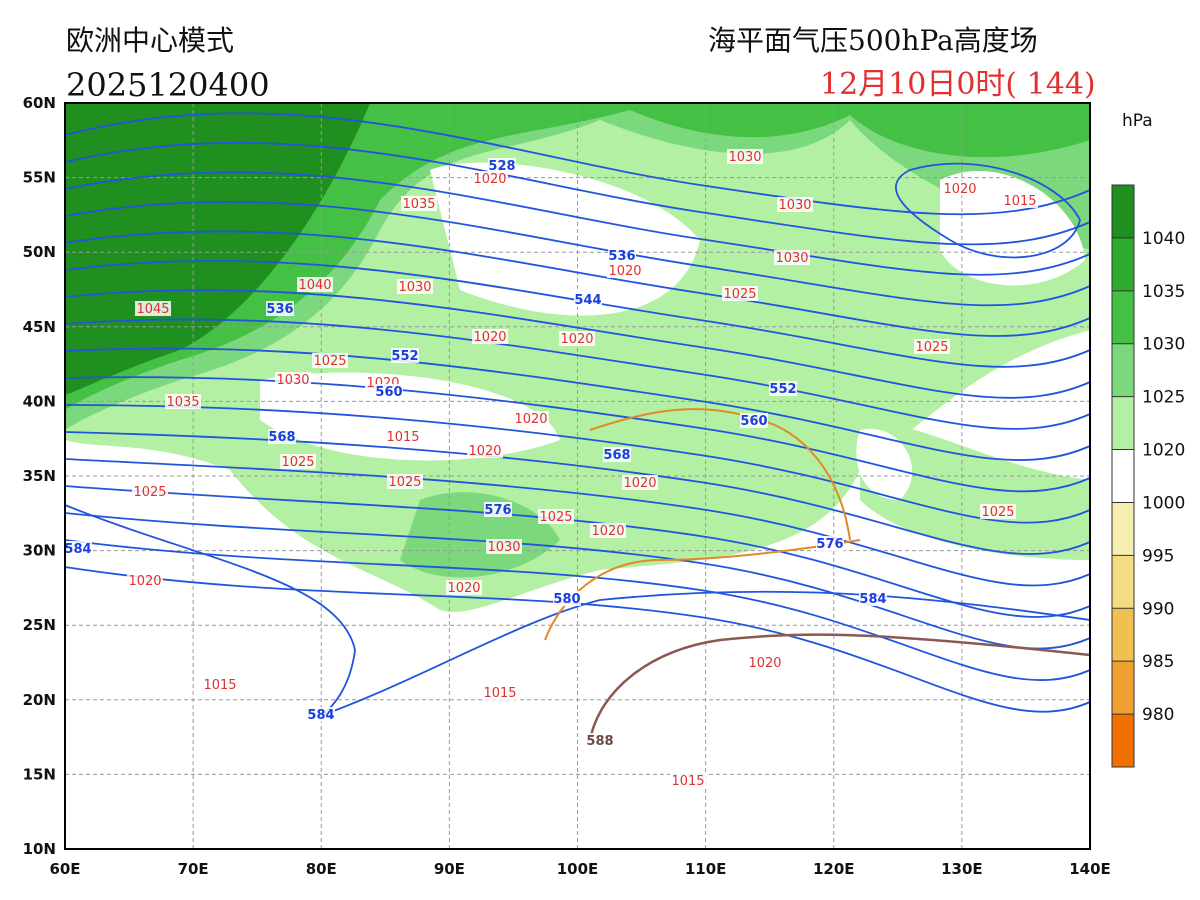 The height and width of the screenshot is (900, 1200). Describe the element at coordinates (39, 327) in the screenshot. I see `lat-label: 45N` at that location.